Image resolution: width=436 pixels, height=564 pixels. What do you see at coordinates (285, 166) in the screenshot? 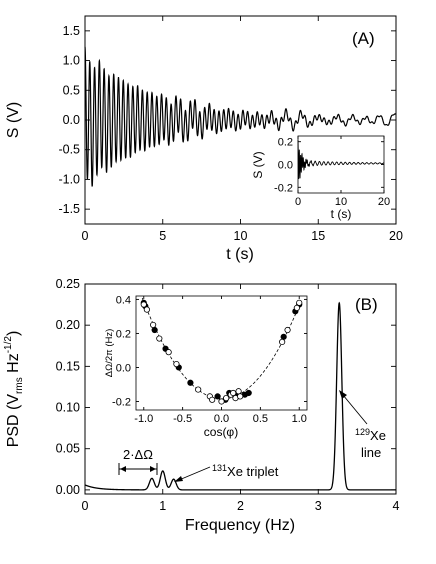
I see `panel-a-inset-y-tick-label: 0.0` at bounding box center [285, 166].